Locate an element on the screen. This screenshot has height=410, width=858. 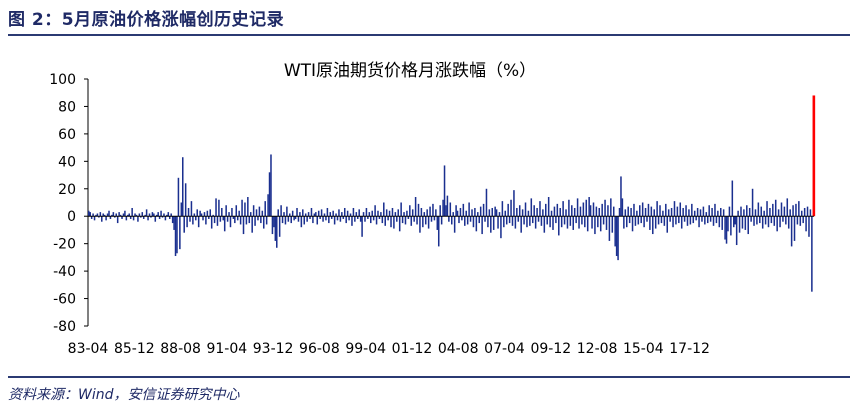
figure-header: 图 2：5月原油价格涨幅创历史记录 is located at coordinates (429, 20).